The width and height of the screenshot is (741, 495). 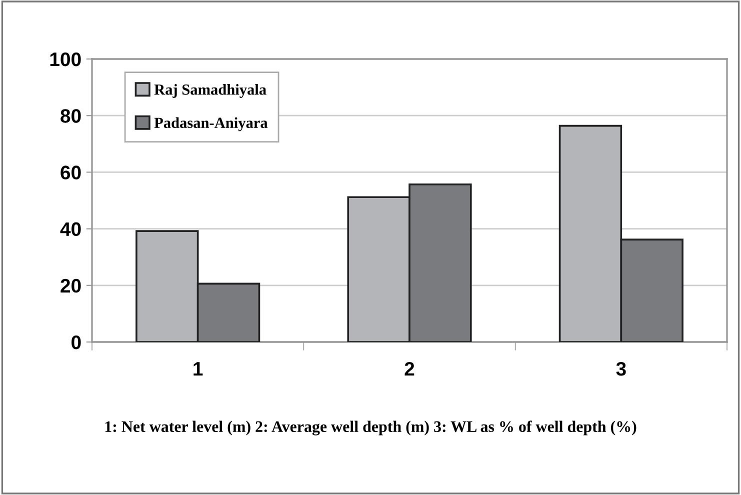 I want to click on y-tick-label: 60, so click(x=70, y=173).